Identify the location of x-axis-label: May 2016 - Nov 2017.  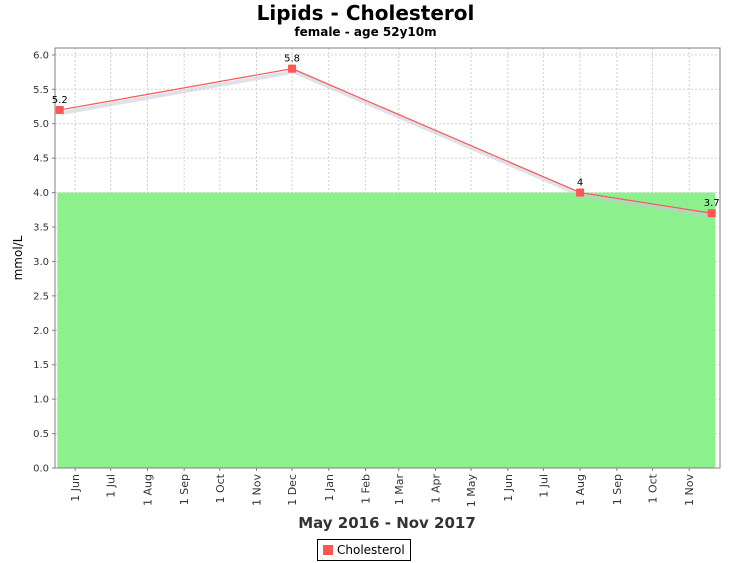
(387, 523).